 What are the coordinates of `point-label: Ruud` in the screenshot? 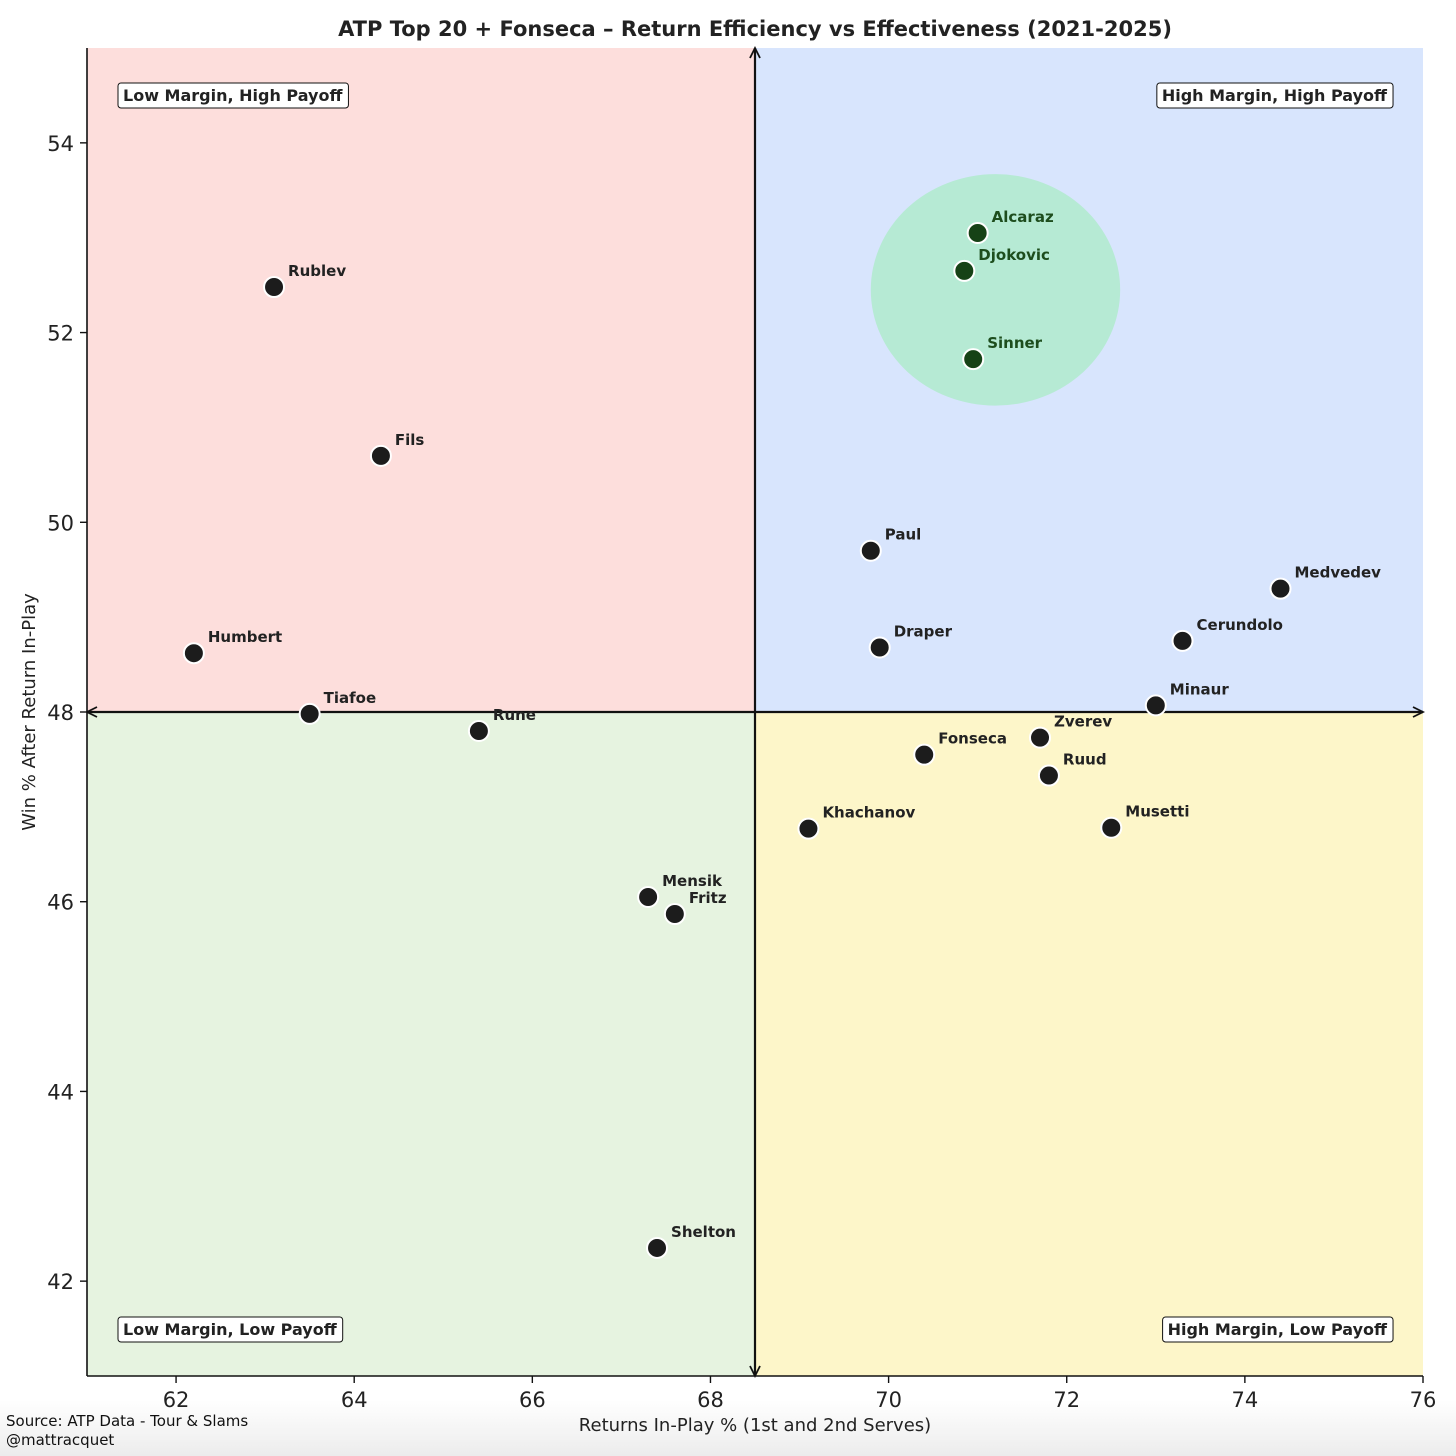 It's located at (1085, 760).